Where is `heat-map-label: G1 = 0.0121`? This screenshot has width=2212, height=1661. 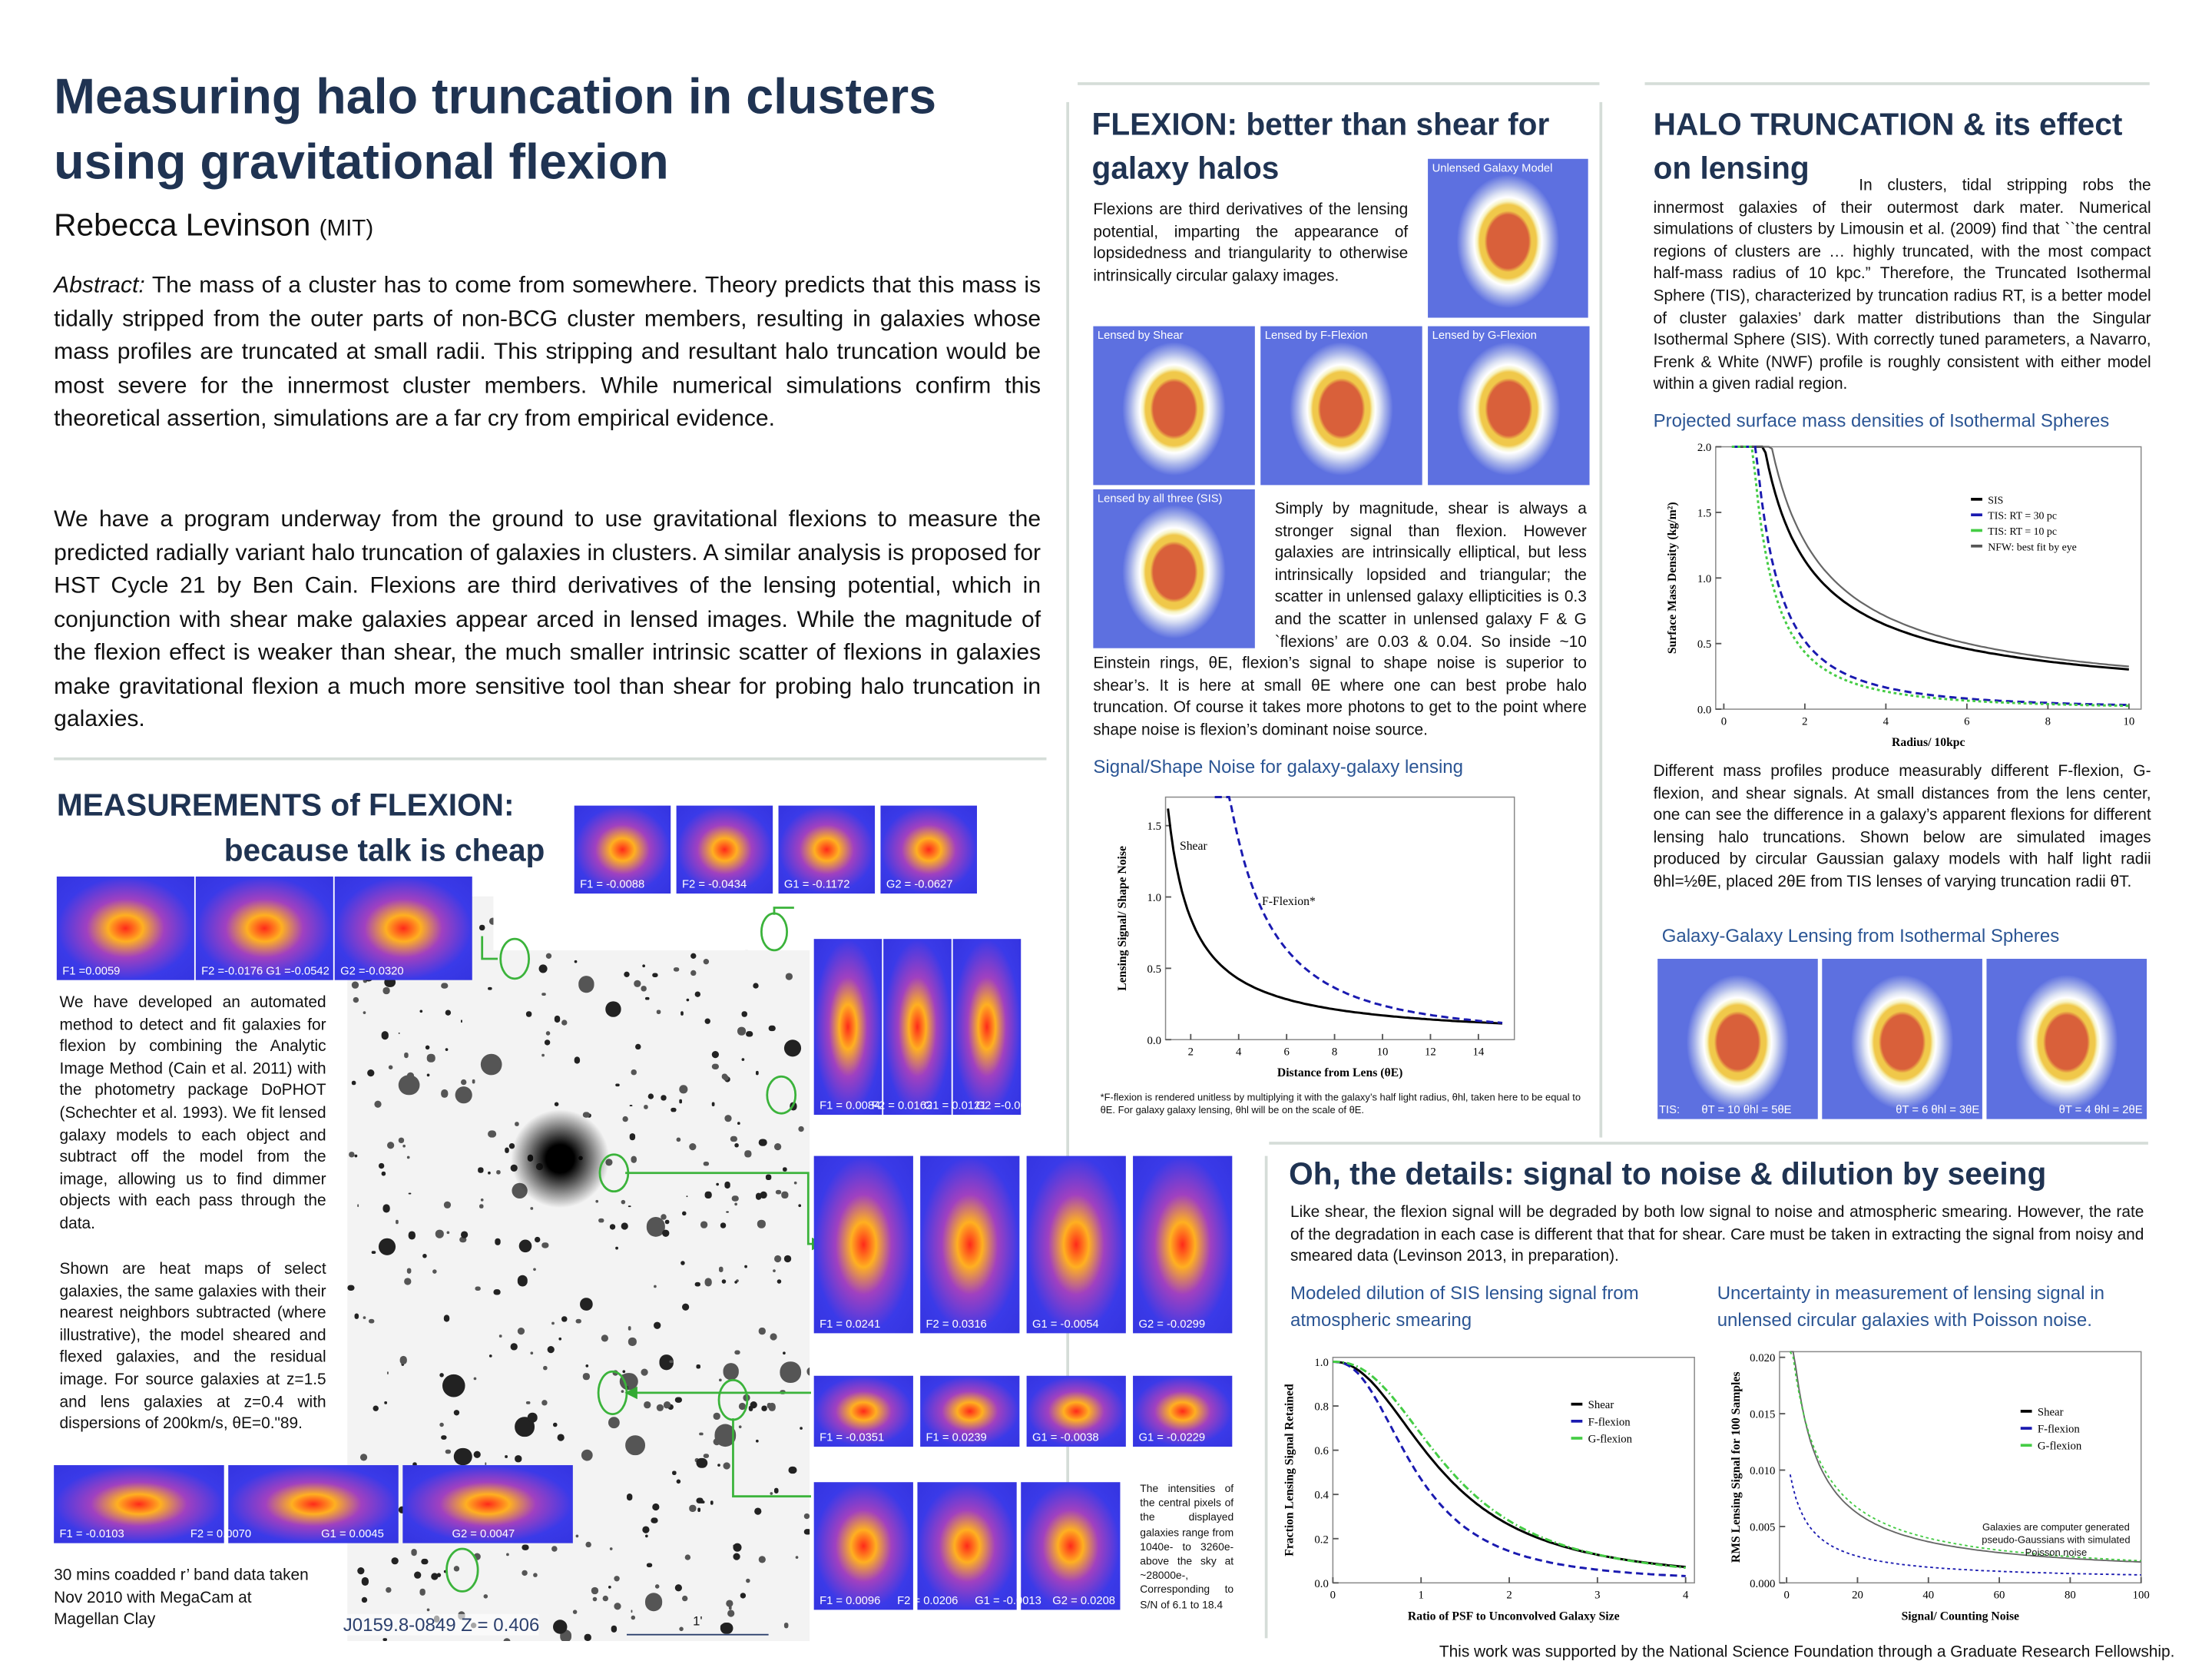 heat-map-label: G1 = 0.0121 is located at coordinates (955, 1105).